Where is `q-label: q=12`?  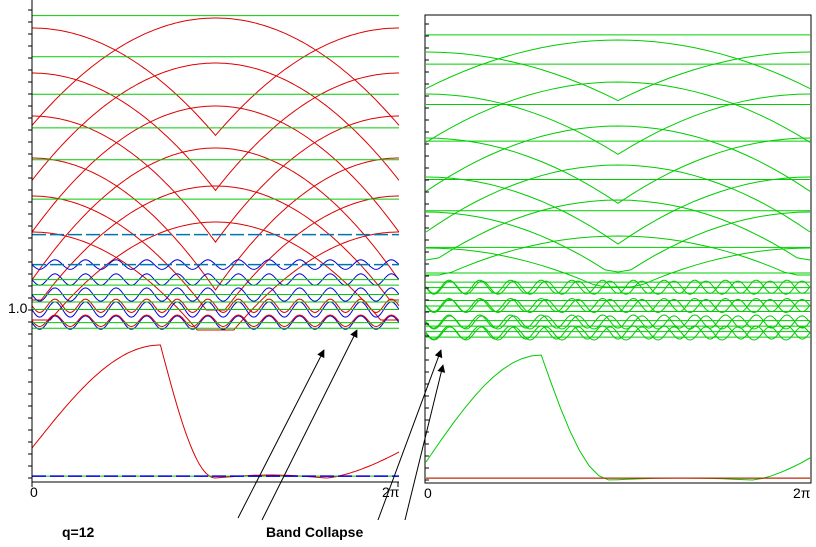 q-label: q=12 is located at coordinates (78, 532).